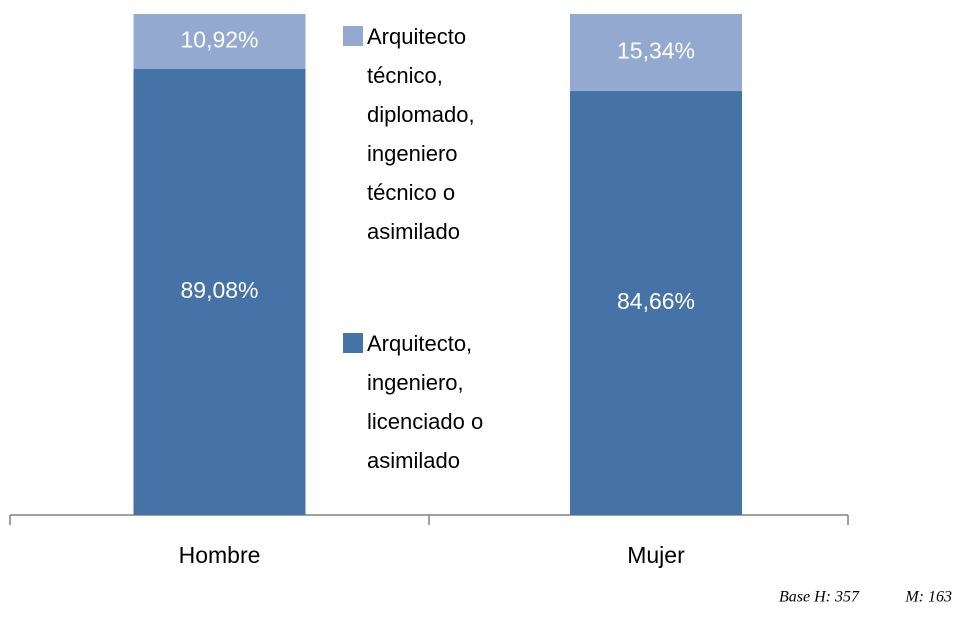 This screenshot has height=622, width=968. What do you see at coordinates (928, 597) in the screenshot?
I see `footnote: M: 163` at bounding box center [928, 597].